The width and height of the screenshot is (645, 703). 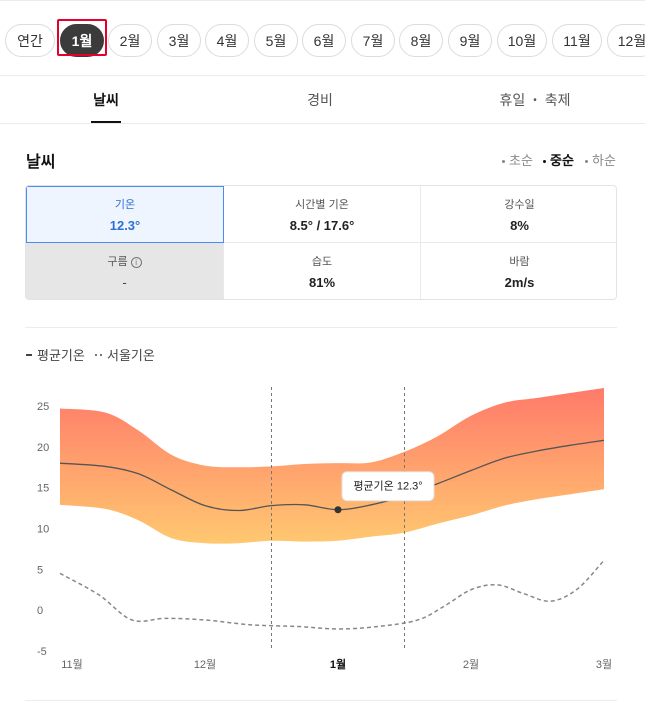 What do you see at coordinates (562, 160) in the screenshot?
I see `season-mid-label: 중순` at bounding box center [562, 160].